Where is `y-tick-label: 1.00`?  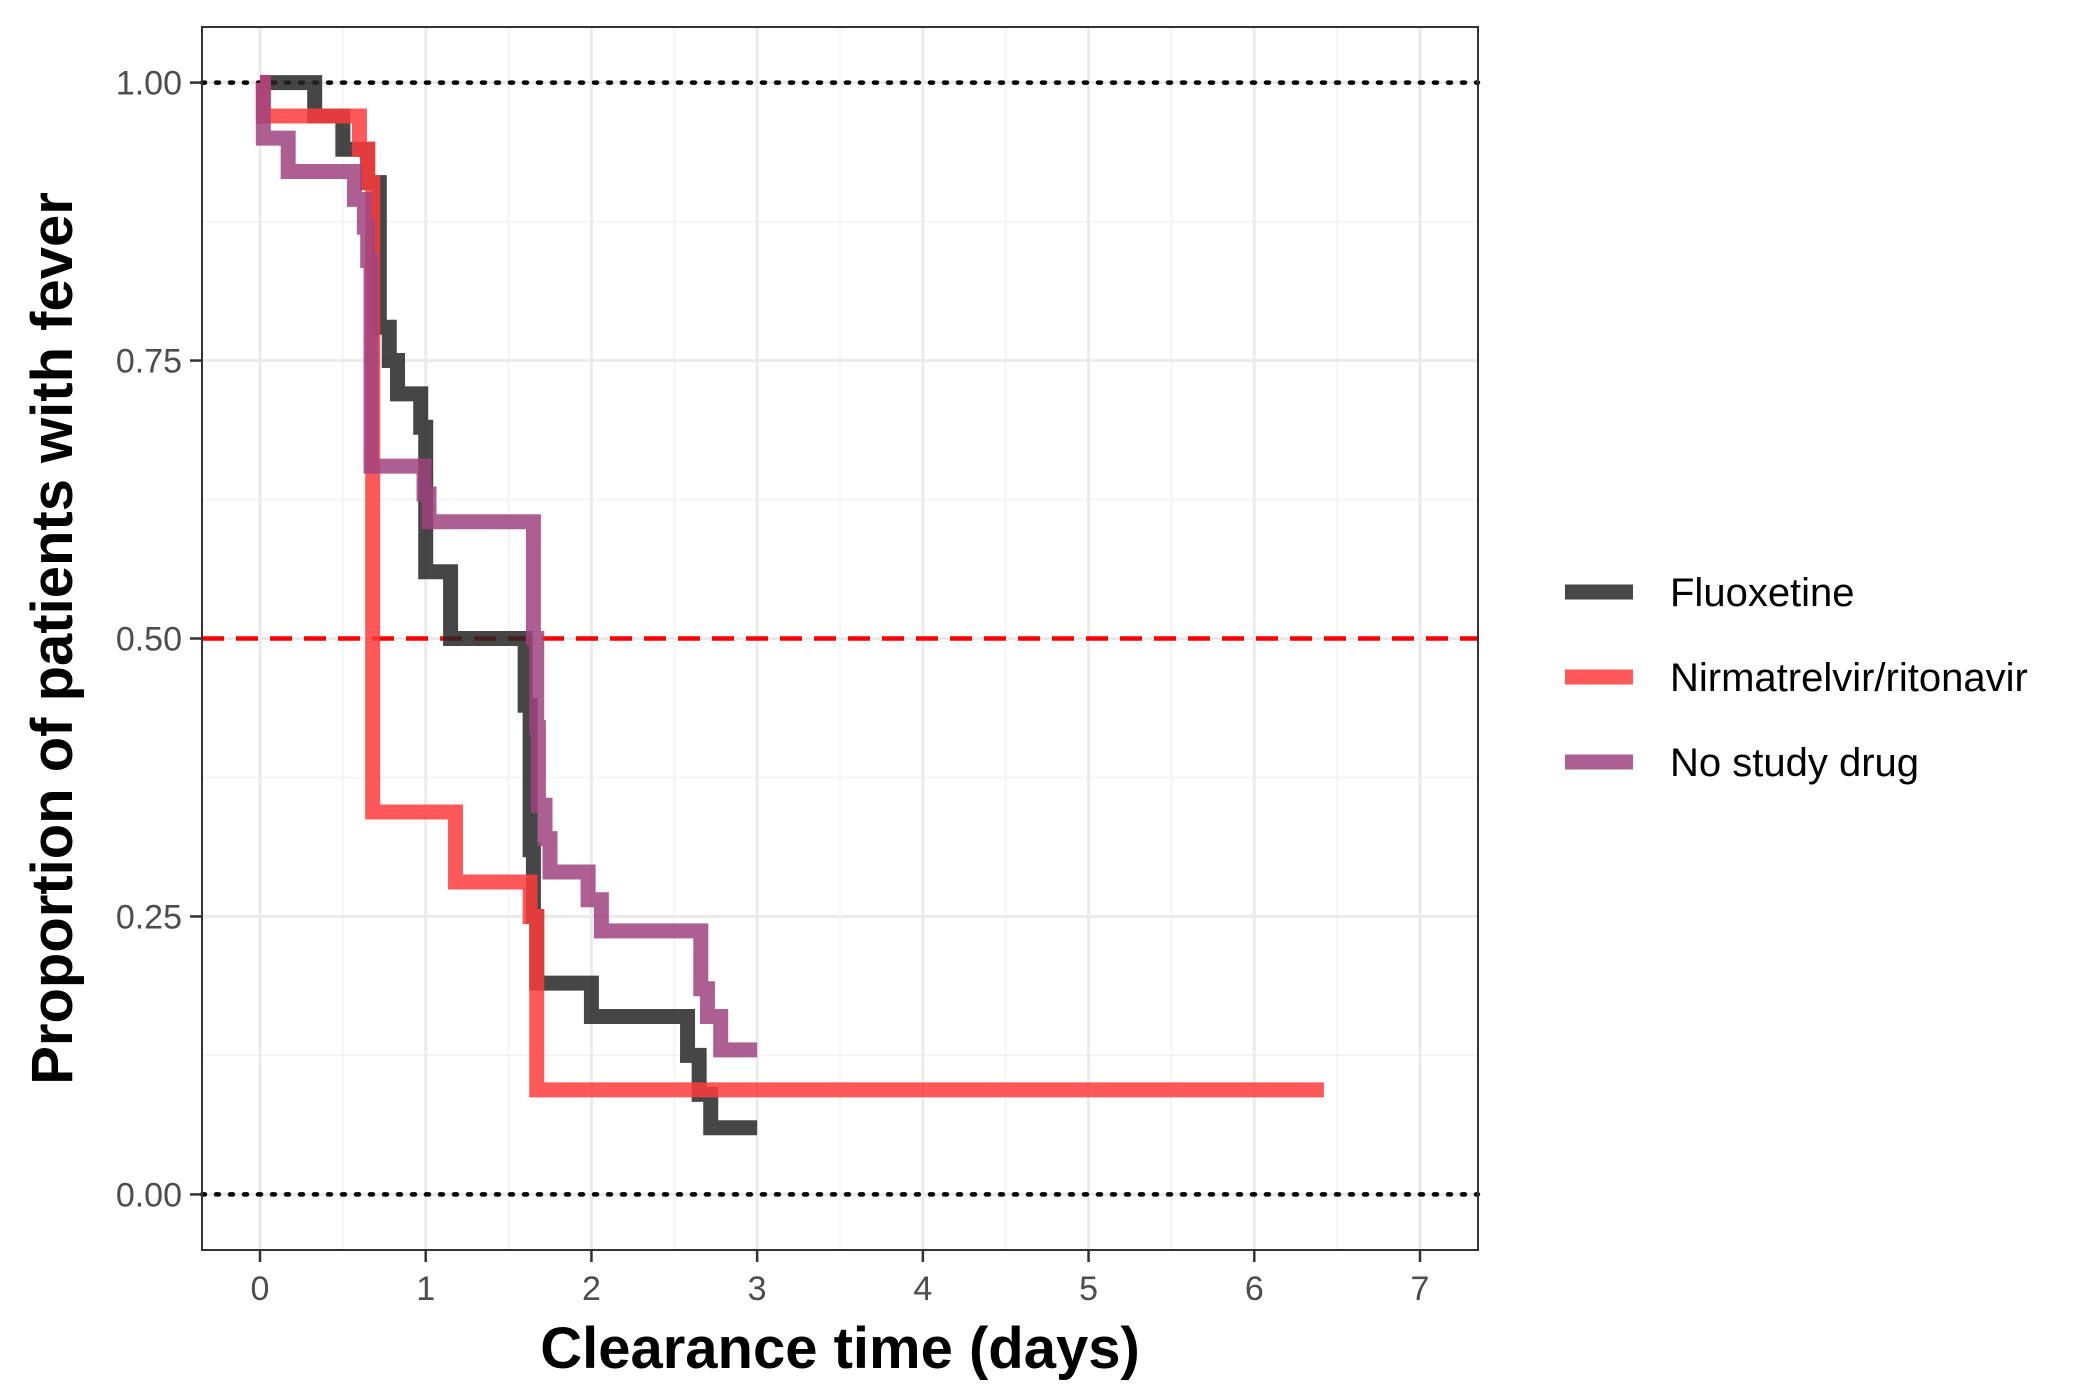
y-tick-label: 1.00 is located at coordinates (149, 84).